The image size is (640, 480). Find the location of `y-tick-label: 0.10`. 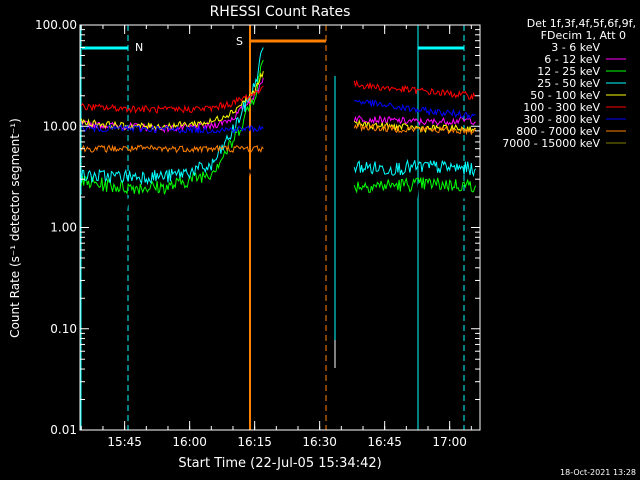

y-tick-label: 0.10 is located at coordinates (63, 329).